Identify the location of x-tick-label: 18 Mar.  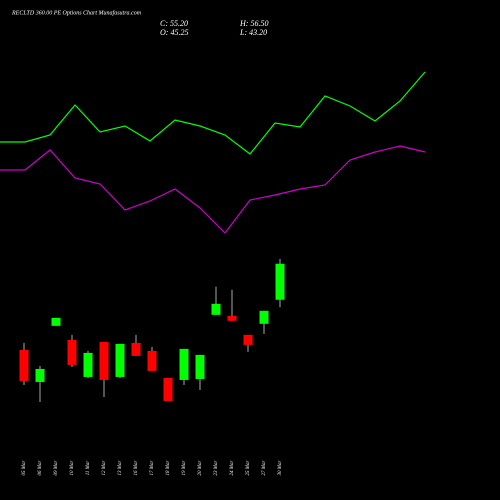
(168, 468).